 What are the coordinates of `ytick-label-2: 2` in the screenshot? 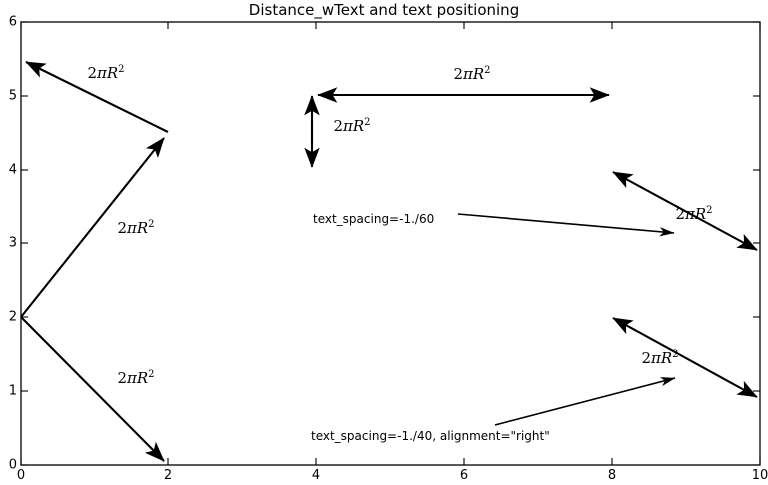 It's located at (12, 317).